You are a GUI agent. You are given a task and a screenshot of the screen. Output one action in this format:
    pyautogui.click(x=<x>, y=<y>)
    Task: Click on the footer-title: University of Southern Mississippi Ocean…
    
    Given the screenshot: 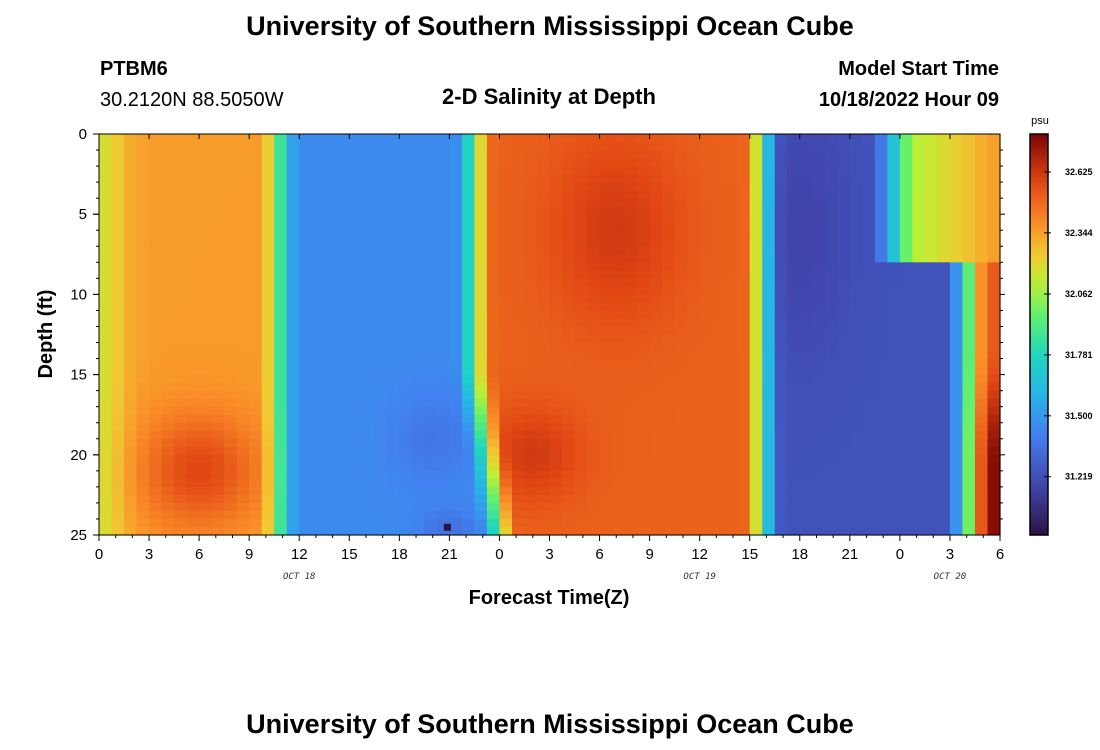 What is the action you would take?
    pyautogui.click(x=550, y=724)
    